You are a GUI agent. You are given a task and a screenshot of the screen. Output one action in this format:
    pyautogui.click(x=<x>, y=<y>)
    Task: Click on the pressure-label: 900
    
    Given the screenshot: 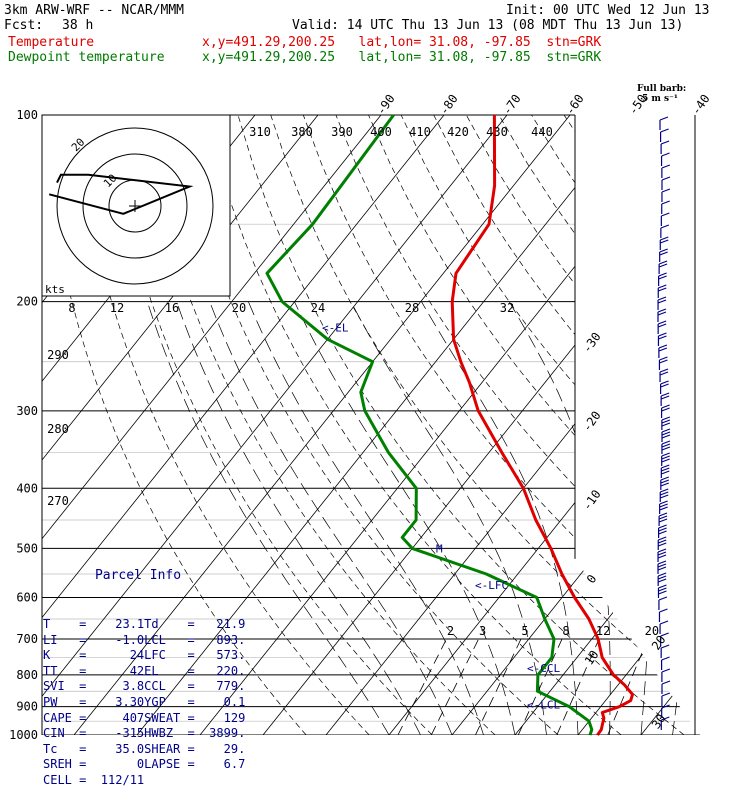 What is the action you would take?
    pyautogui.click(x=27, y=707)
    